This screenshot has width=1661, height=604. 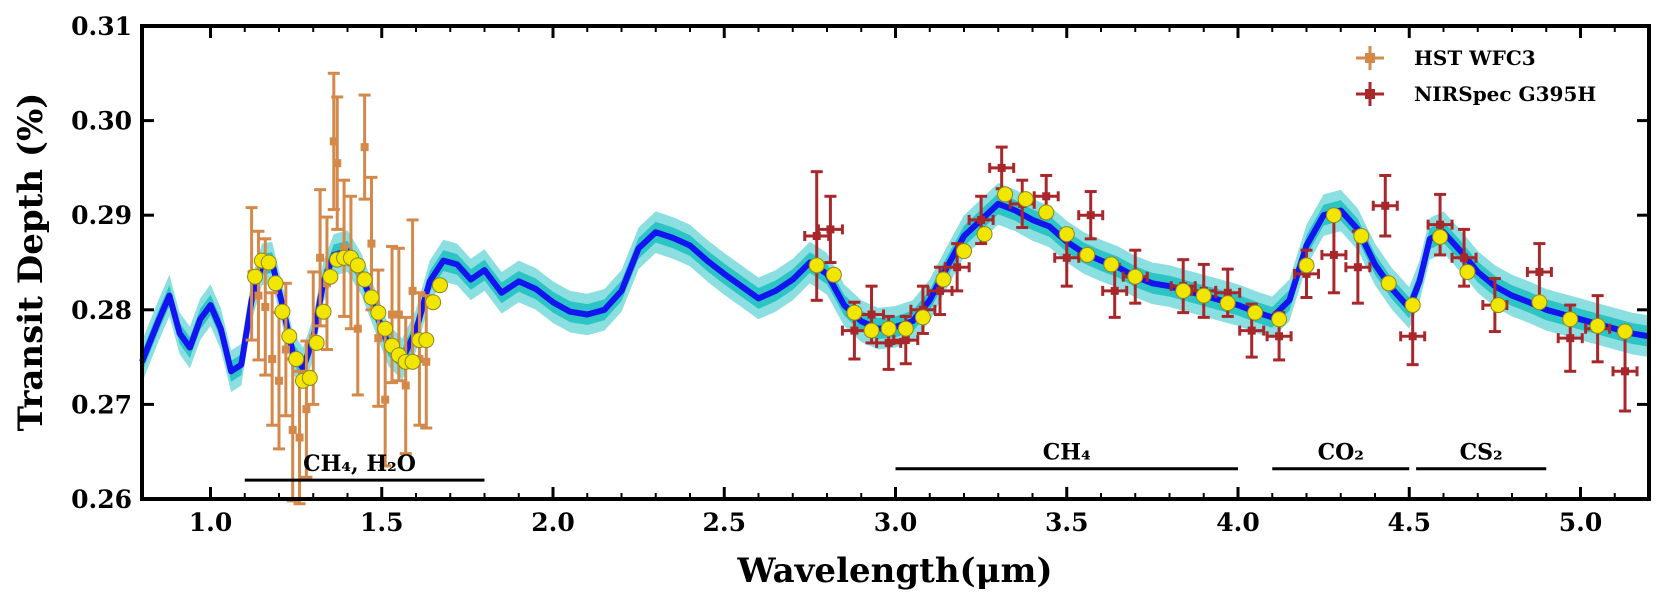 I want to click on annotation-label: CO₂, so click(x=1341, y=453).